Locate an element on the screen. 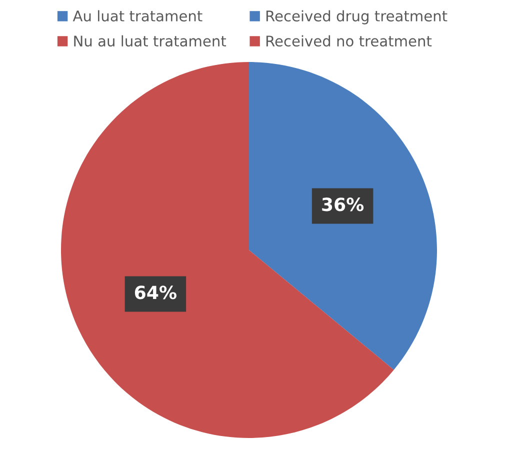 This screenshot has height=472, width=505. text: Received drug treatment is located at coordinates (357, 17).